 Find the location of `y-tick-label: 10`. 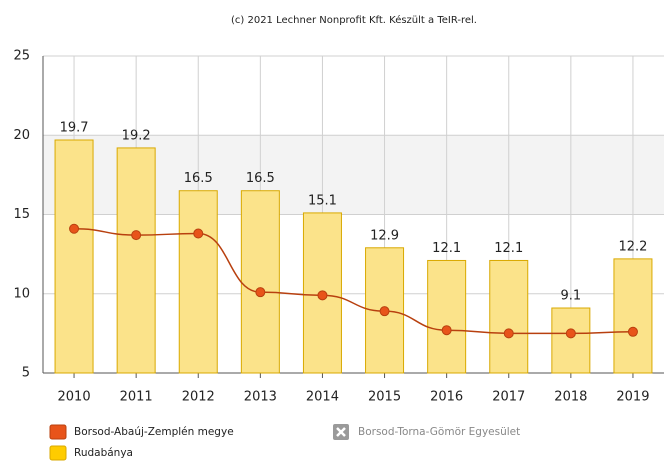

y-tick-label: 10 is located at coordinates (21, 293).